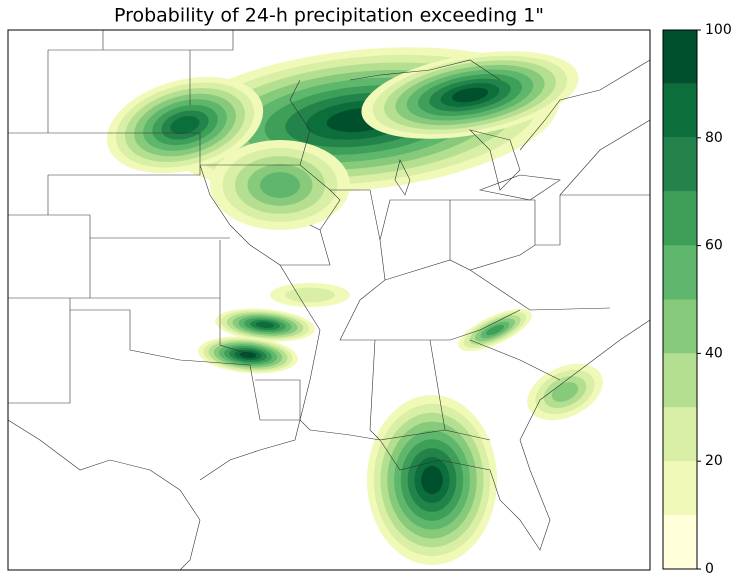  Describe the element at coordinates (714, 461) in the screenshot. I see `colorbar-tick-label: 20` at that location.